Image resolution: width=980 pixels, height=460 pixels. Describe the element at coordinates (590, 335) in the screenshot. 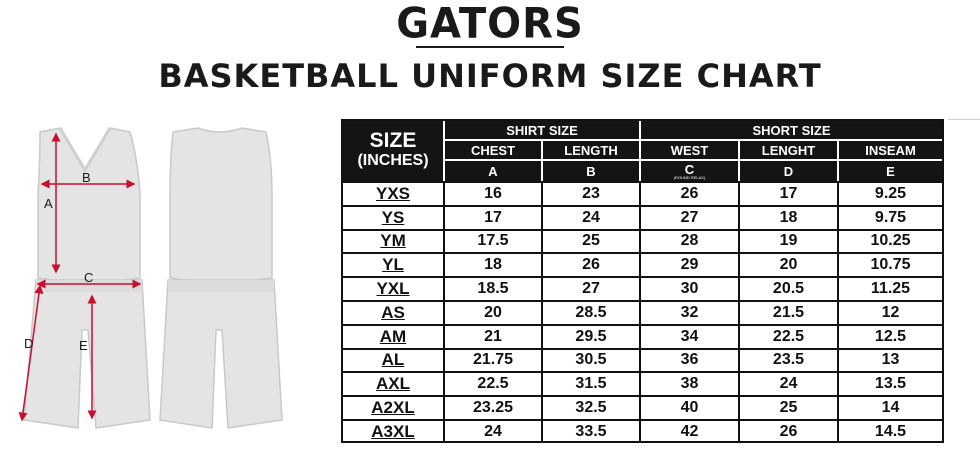

I see `measurement-cell: 29.5` at that location.